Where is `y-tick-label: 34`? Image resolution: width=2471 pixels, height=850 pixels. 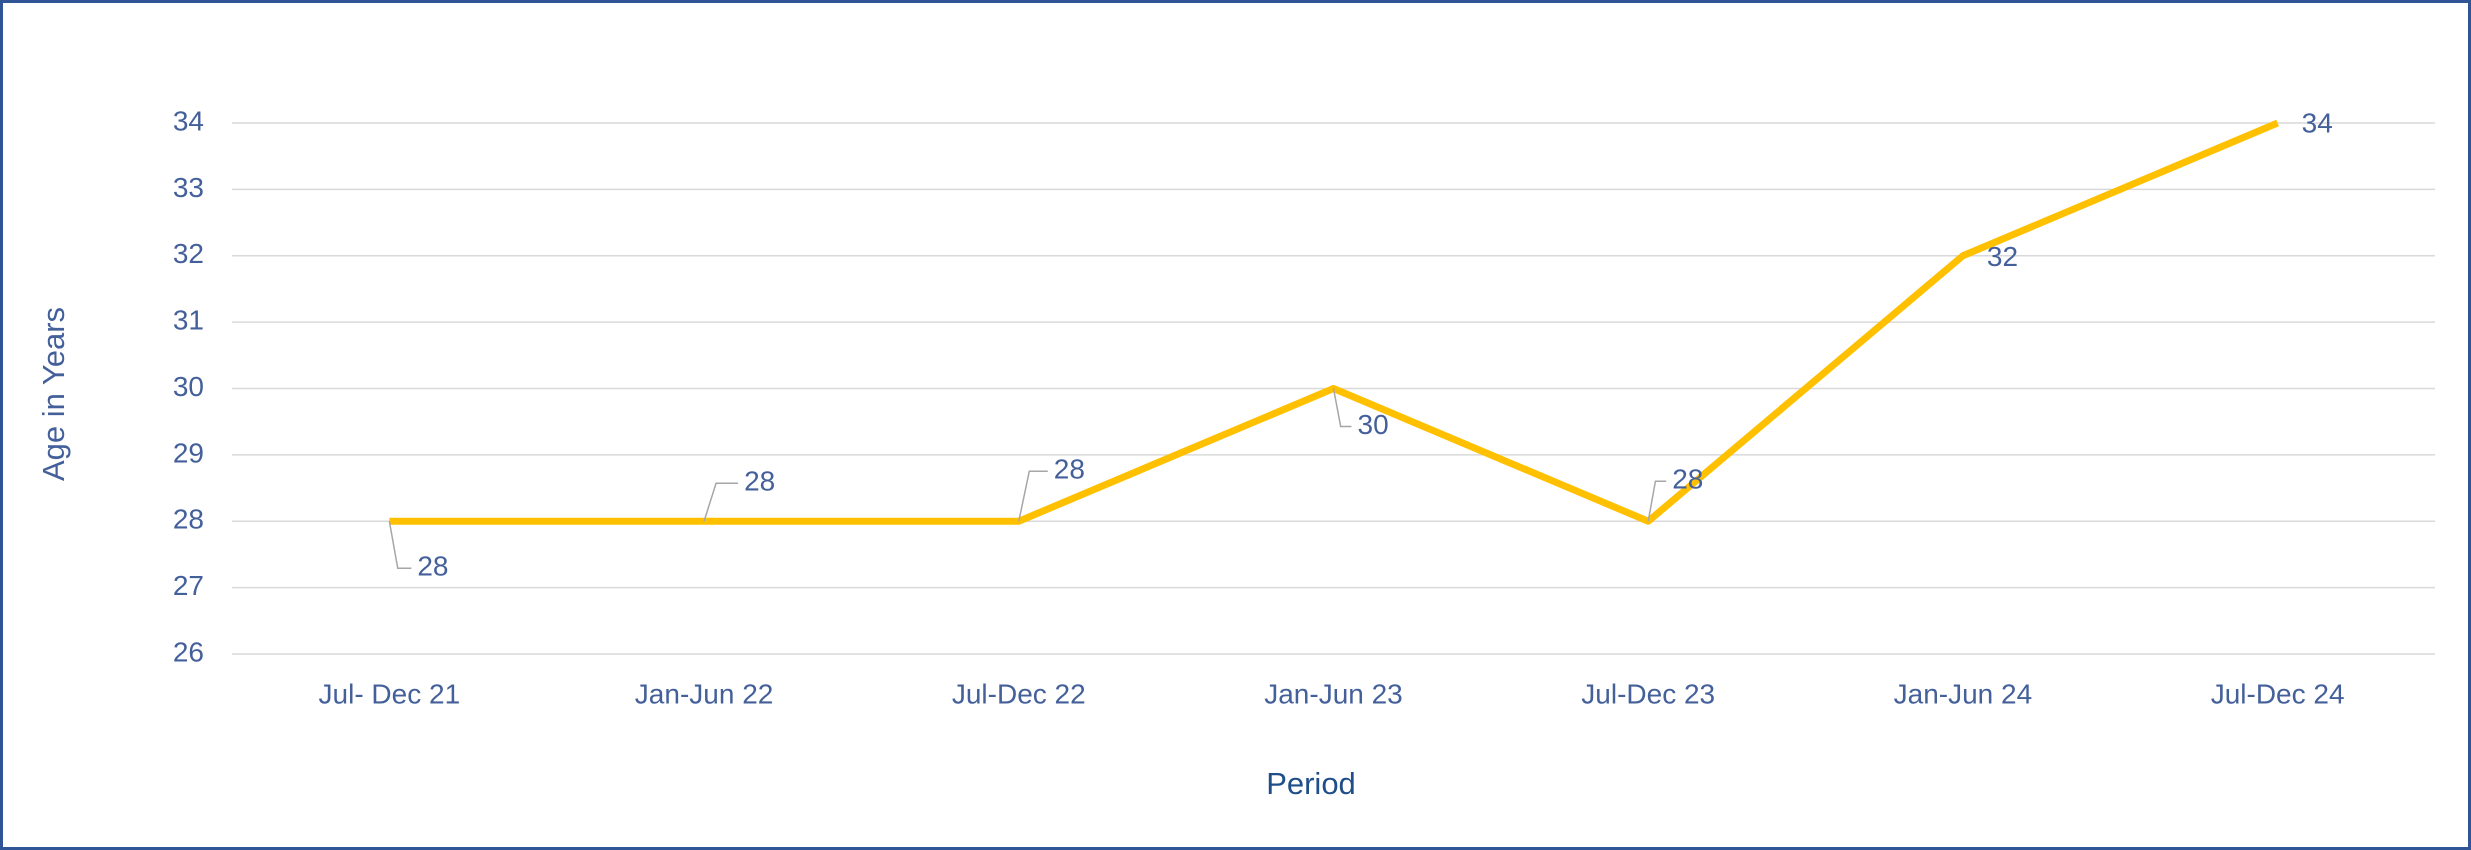
y-tick-label: 34 is located at coordinates (188, 120).